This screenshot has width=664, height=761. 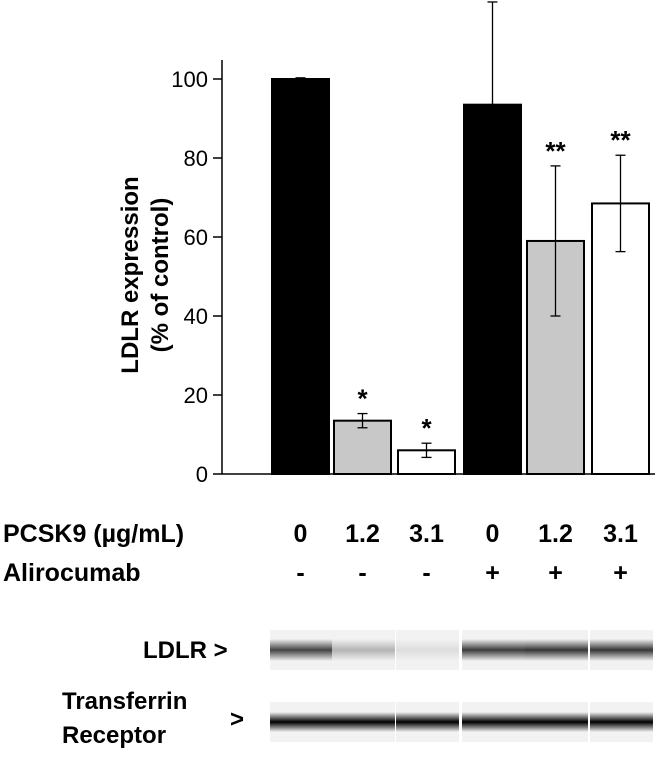 What do you see at coordinates (196, 316) in the screenshot?
I see `y-tick-label-2: 40` at bounding box center [196, 316].